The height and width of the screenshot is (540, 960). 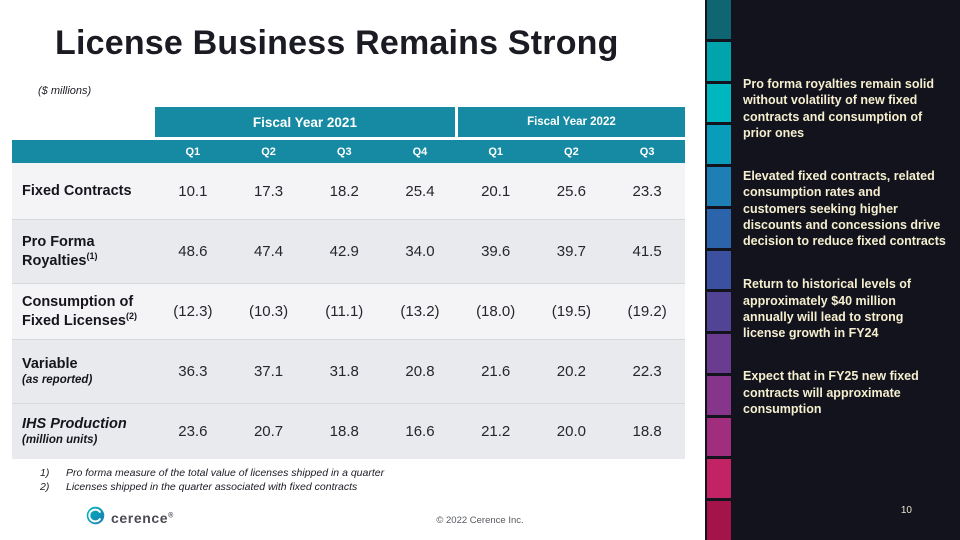 What do you see at coordinates (95, 518) in the screenshot?
I see `cerence-logo-icon` at bounding box center [95, 518].